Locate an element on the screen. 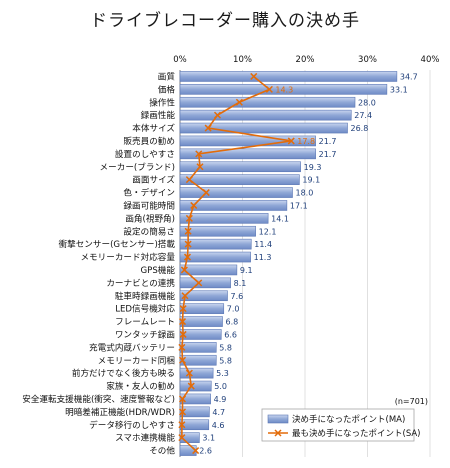 The height and width of the screenshot is (468, 450). bar-value-label: 5.0 is located at coordinates (220, 386).